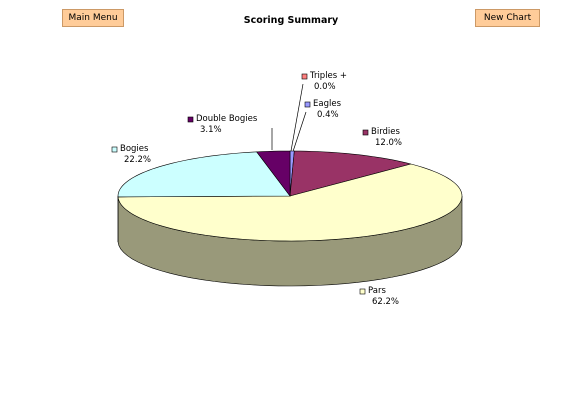 The width and height of the screenshot is (582, 401). I want to click on slice-value-label: 22.2%, so click(137, 160).